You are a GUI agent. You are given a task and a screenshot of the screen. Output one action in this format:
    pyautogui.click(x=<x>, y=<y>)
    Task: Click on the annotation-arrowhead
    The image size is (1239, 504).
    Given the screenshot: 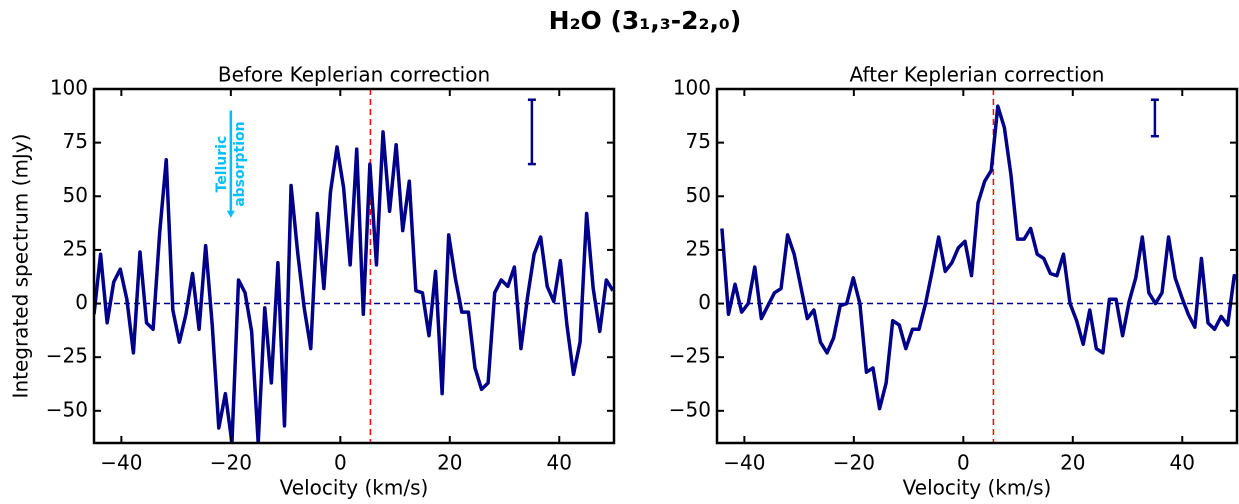 What is the action you would take?
    pyautogui.click(x=230, y=214)
    